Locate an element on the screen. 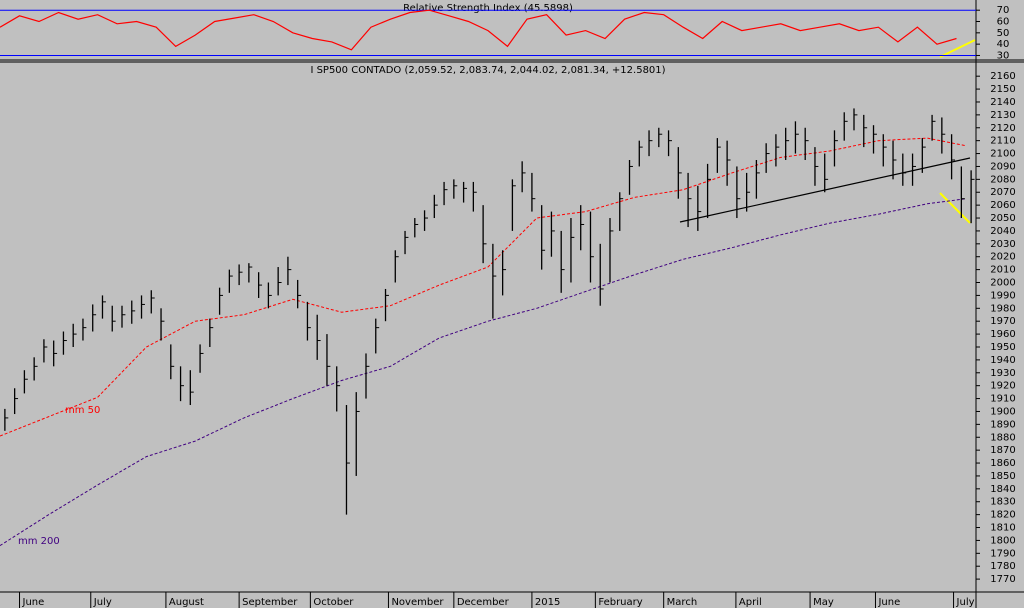 The image size is (1024, 608). y-tick-label: 50 is located at coordinates (1003, 33).